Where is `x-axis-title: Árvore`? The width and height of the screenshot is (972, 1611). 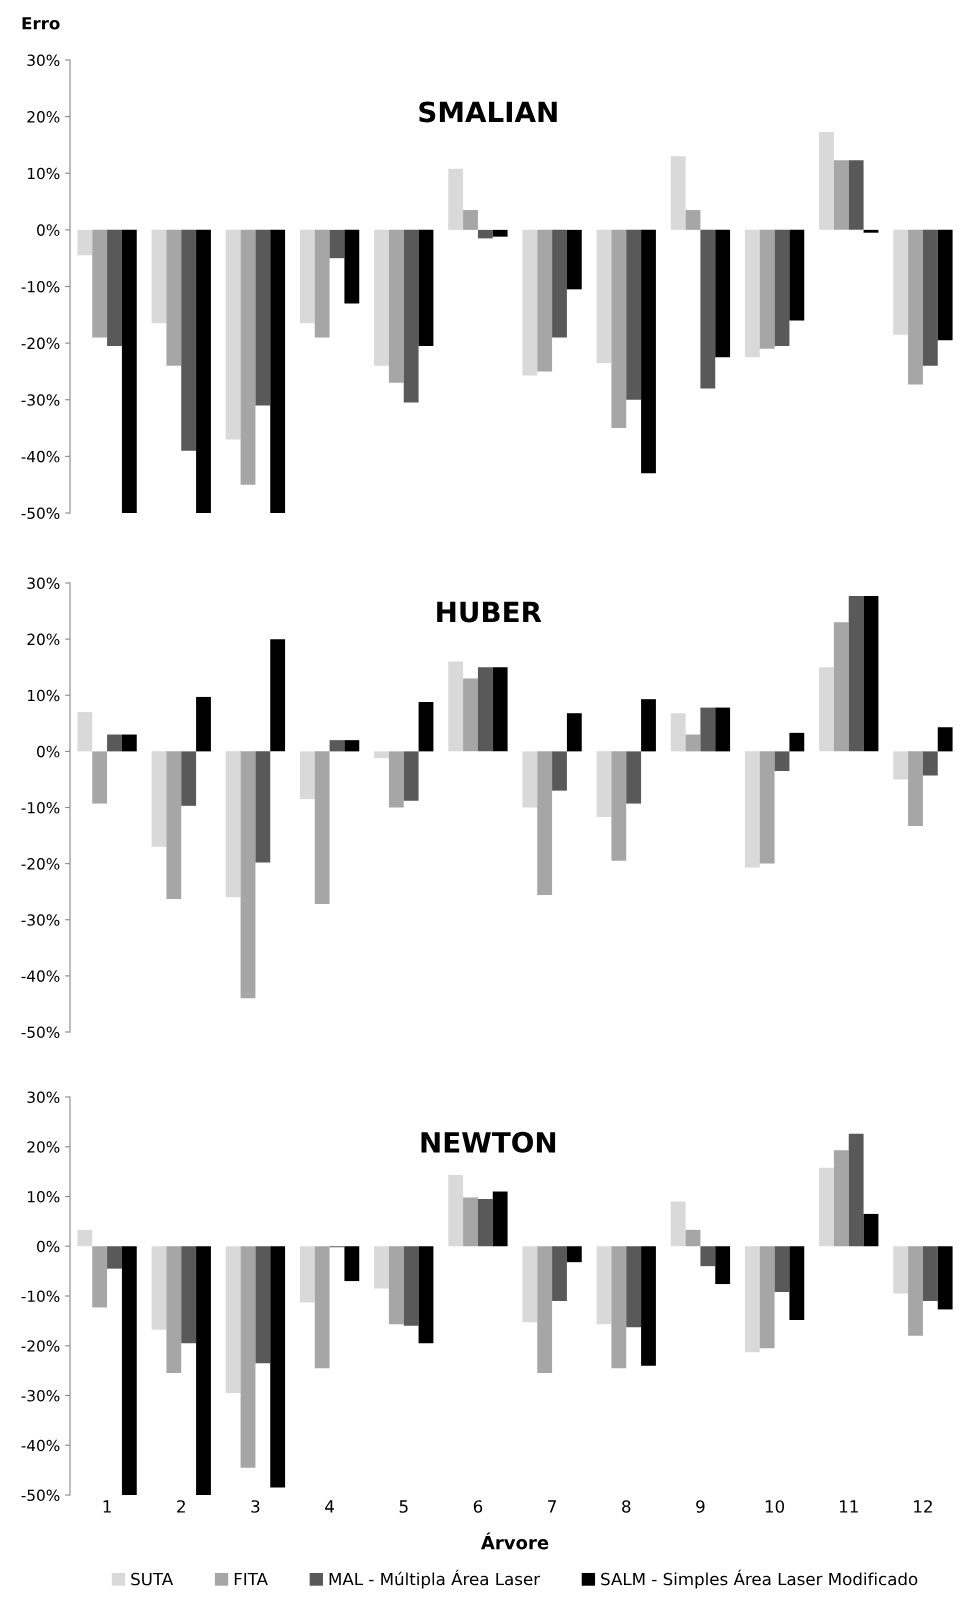 x-axis-title: Árvore is located at coordinates (514, 1541).